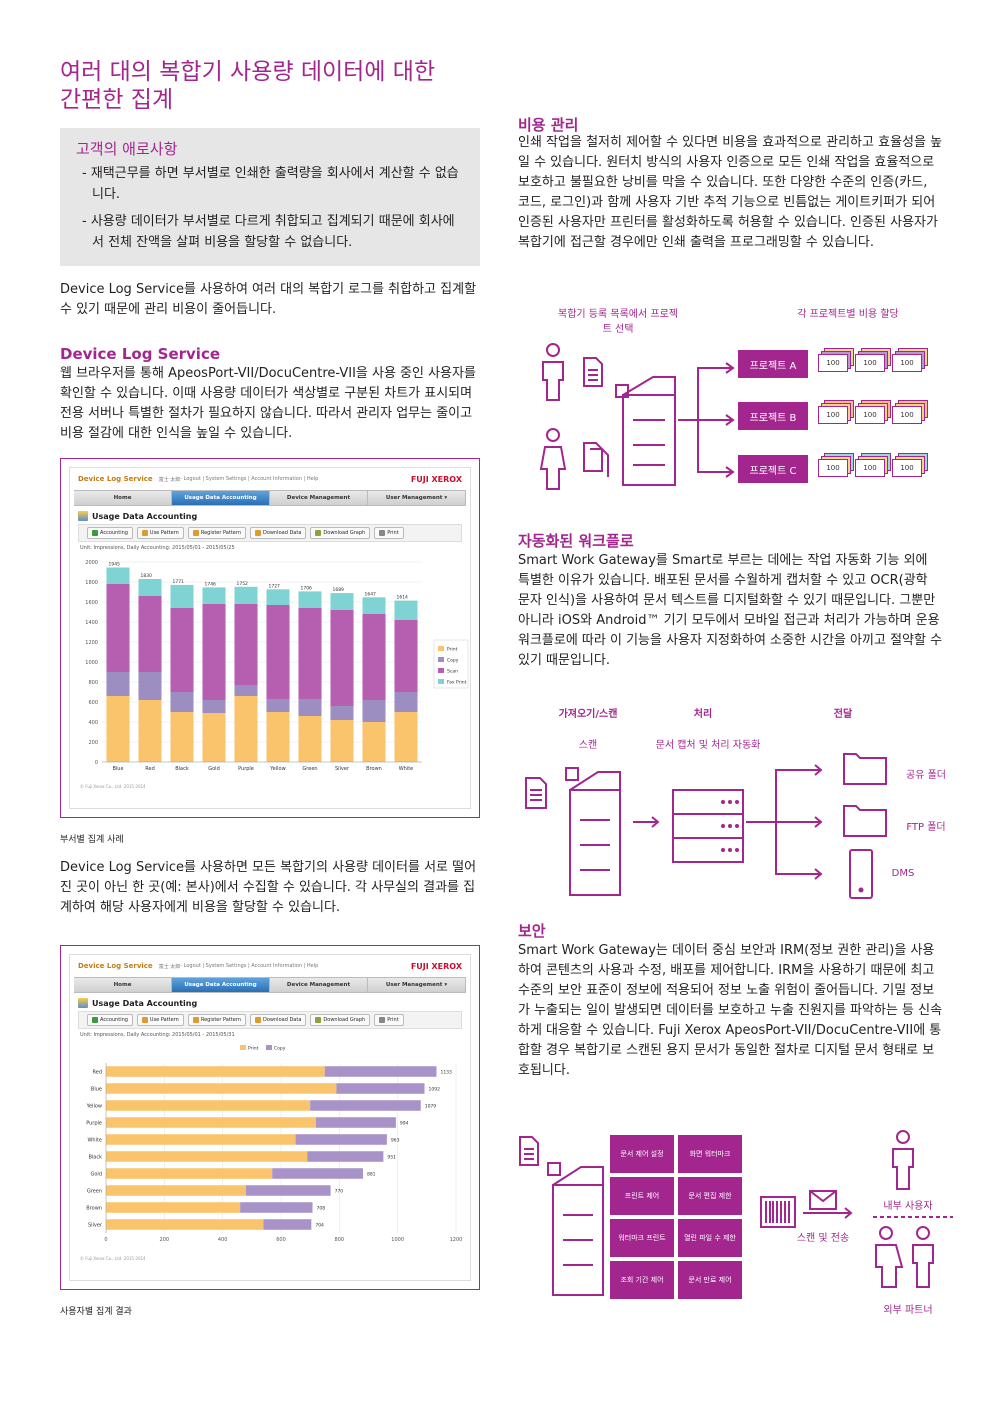 The width and height of the screenshot is (1000, 1414). Describe the element at coordinates (93, 703) in the screenshot. I see `y-tick-label: 600` at that location.